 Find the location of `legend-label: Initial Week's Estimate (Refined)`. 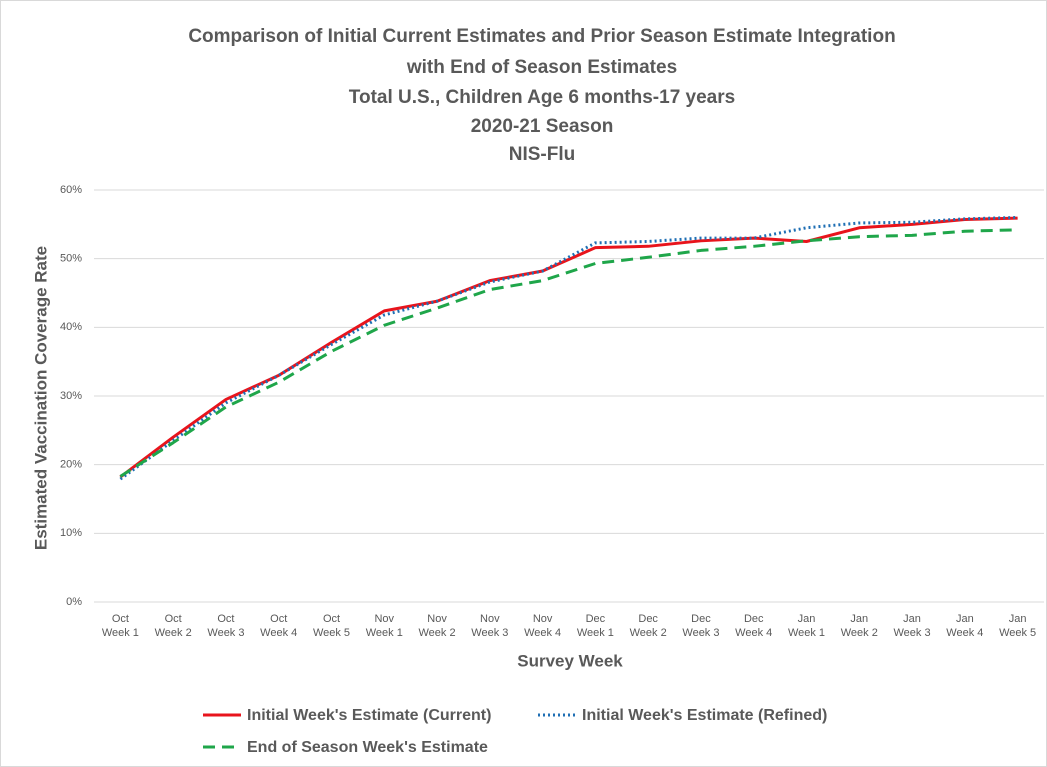

legend-label: Initial Week's Estimate (Refined) is located at coordinates (704, 715).